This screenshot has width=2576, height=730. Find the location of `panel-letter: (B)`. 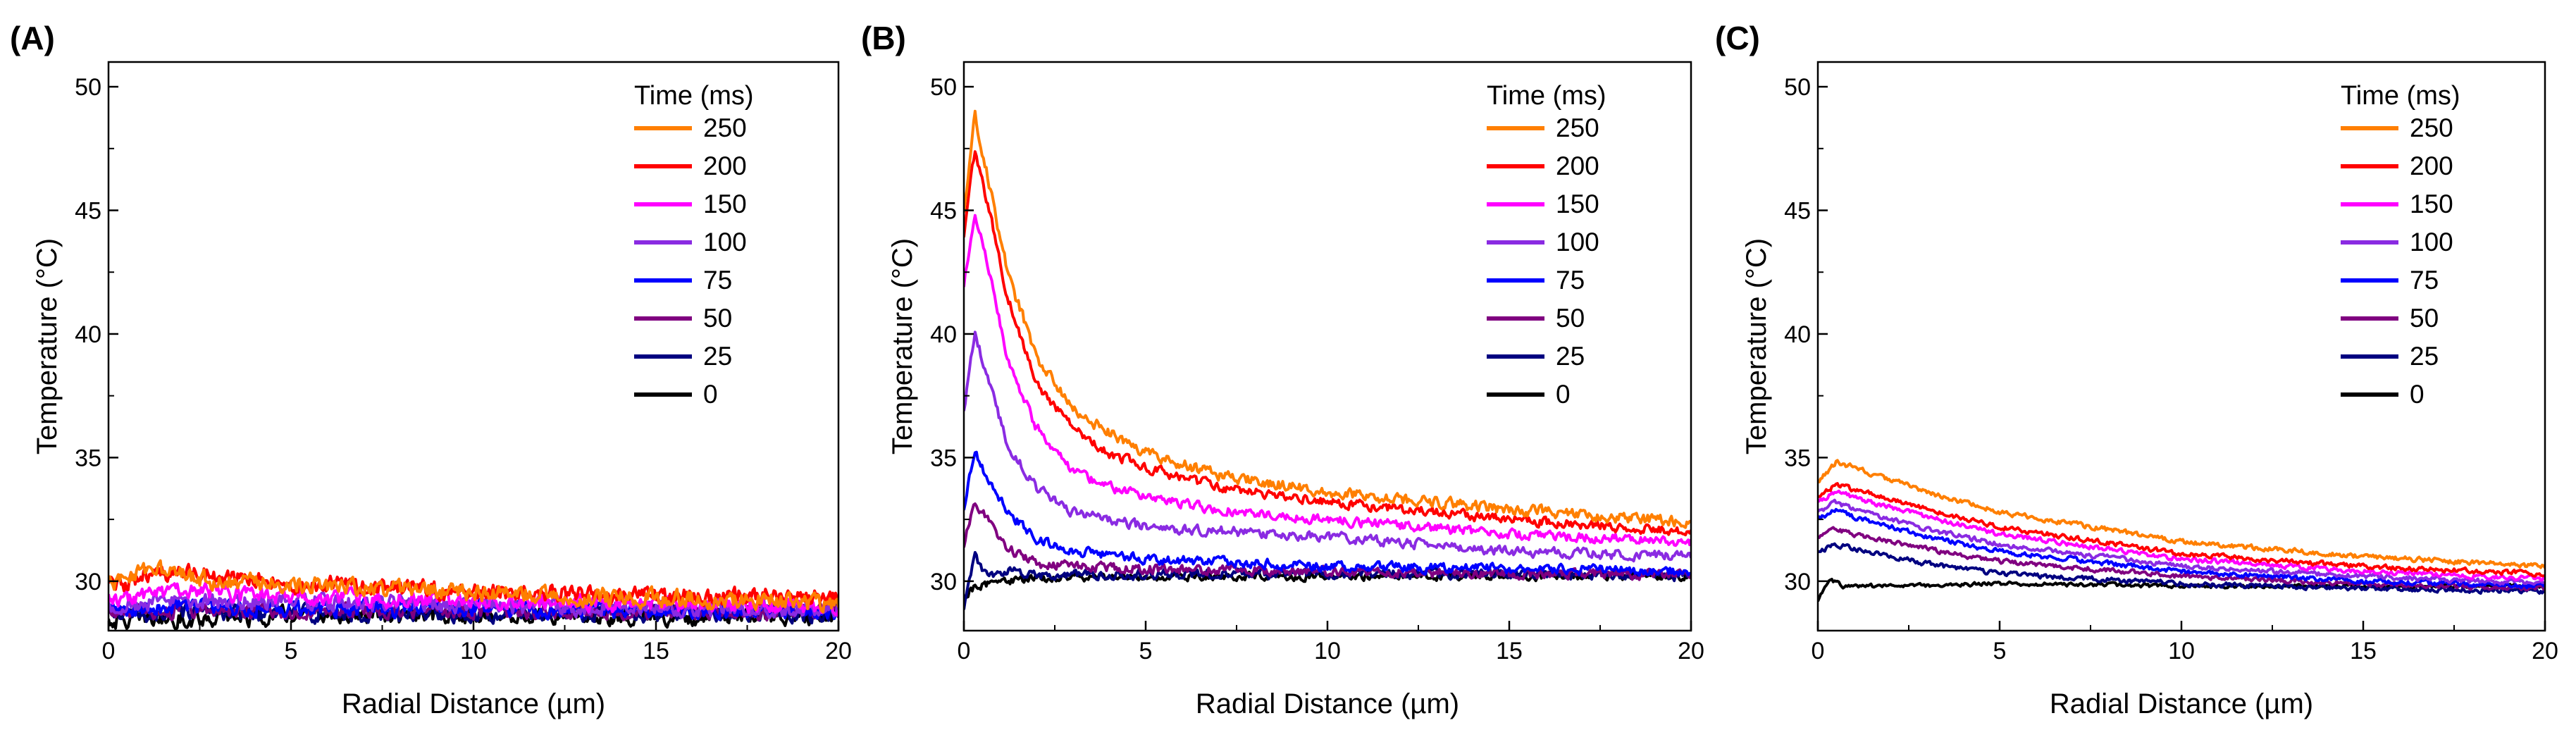

panel-letter: (B) is located at coordinates (884, 38).